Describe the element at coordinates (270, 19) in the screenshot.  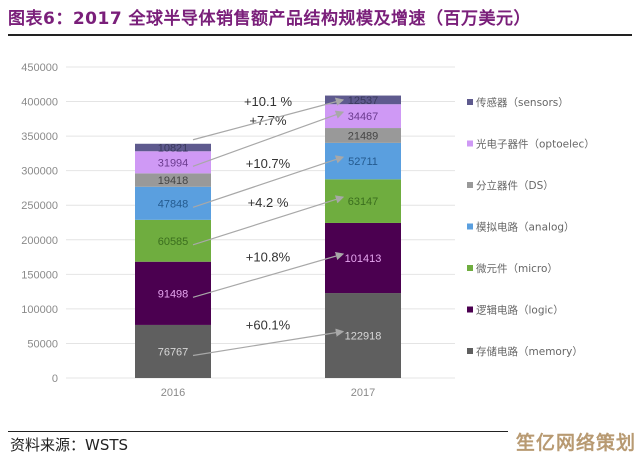
I see `chart-title: 图表6：2017 全球半导体销售额产品结构规模及增速（百万美元）` at that location.